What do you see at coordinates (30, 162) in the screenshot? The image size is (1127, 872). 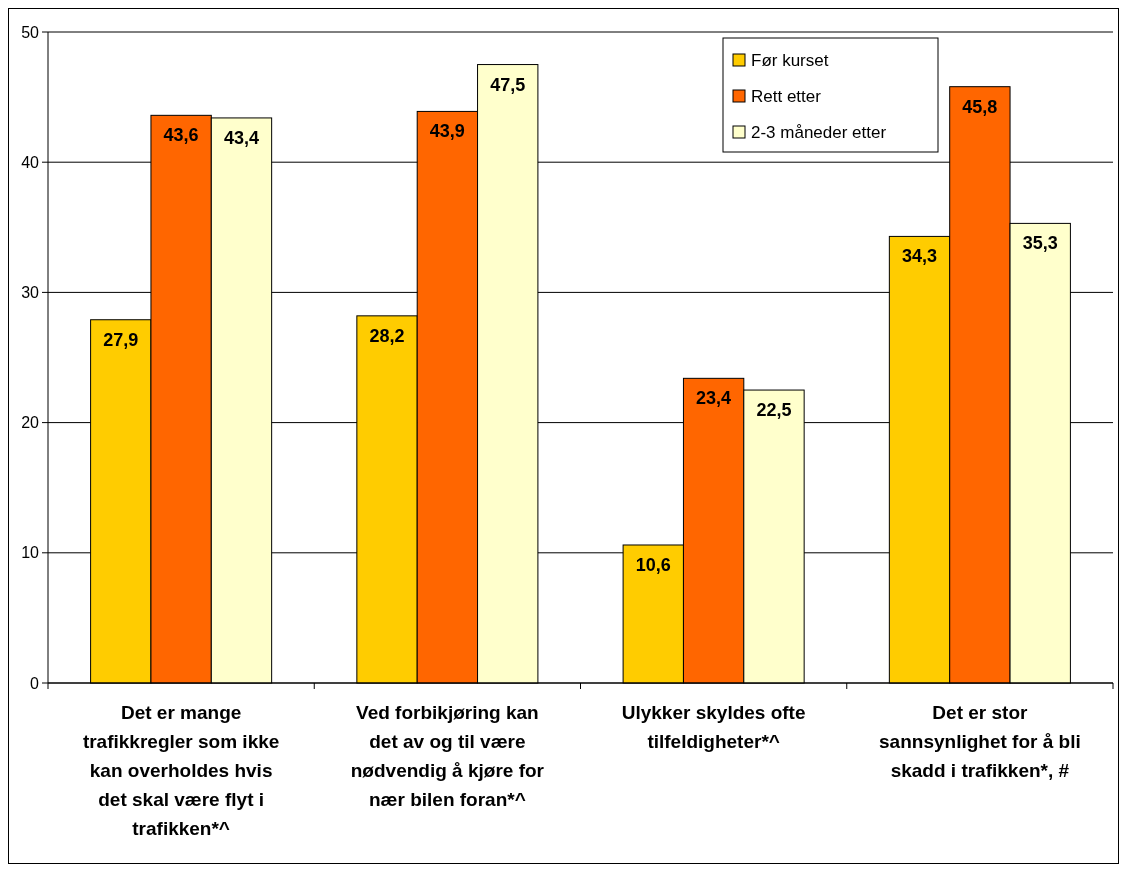 I see `y-tick-label: 40` at bounding box center [30, 162].